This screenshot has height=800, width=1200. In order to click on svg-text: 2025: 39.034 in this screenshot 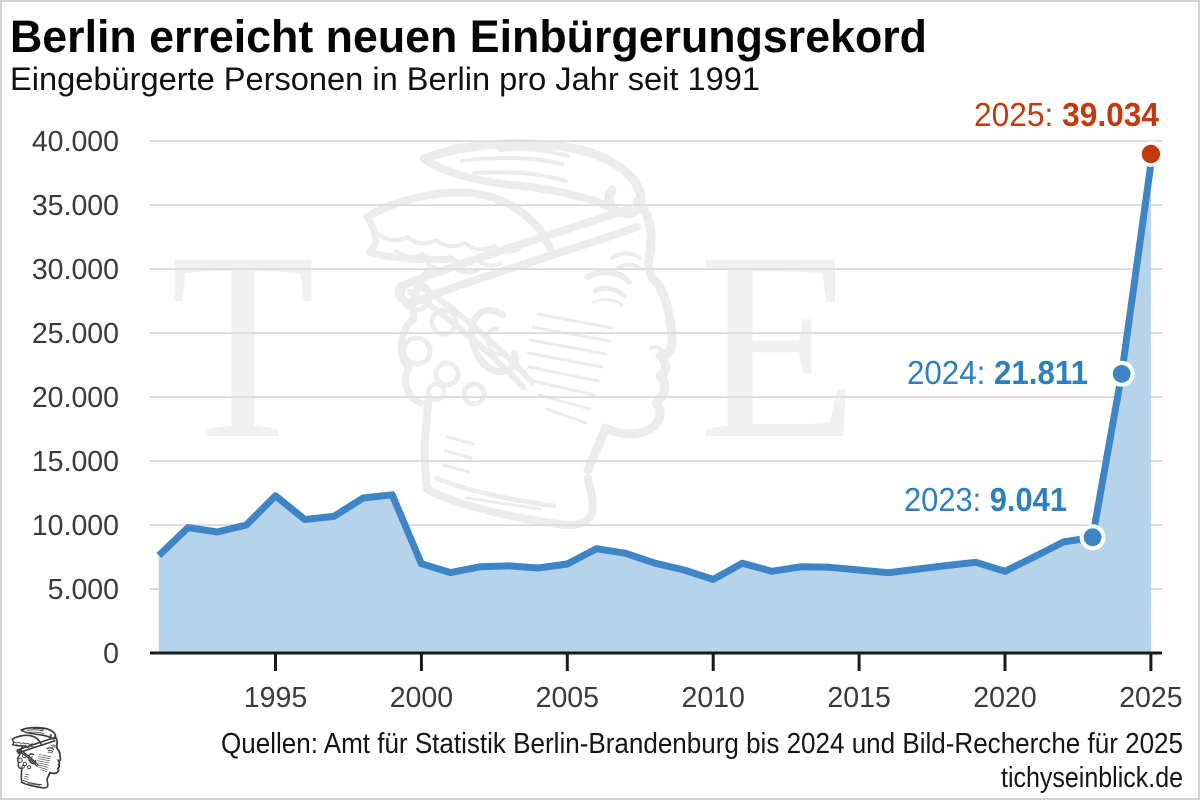, I will do `click(1067, 114)`.